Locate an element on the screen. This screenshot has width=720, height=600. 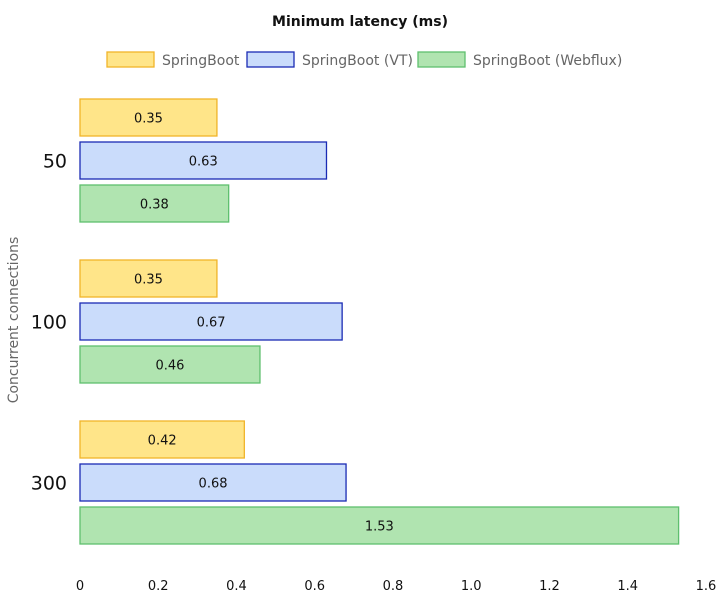
legend-label: SpringBoot (VT) is located at coordinates (357, 61).